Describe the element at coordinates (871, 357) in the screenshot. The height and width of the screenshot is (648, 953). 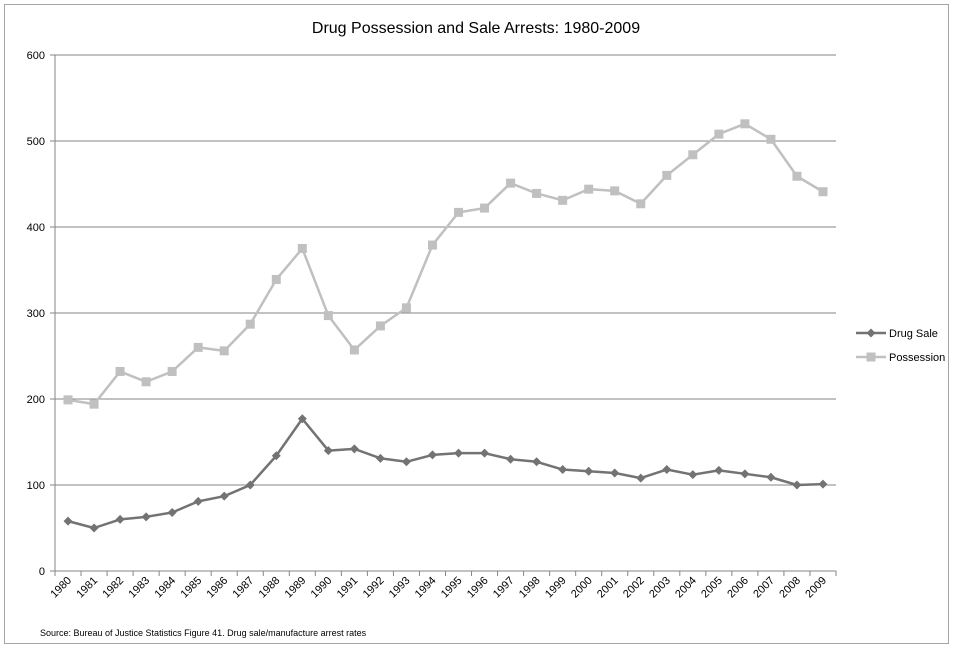
I see `legend-possession-marker` at that location.